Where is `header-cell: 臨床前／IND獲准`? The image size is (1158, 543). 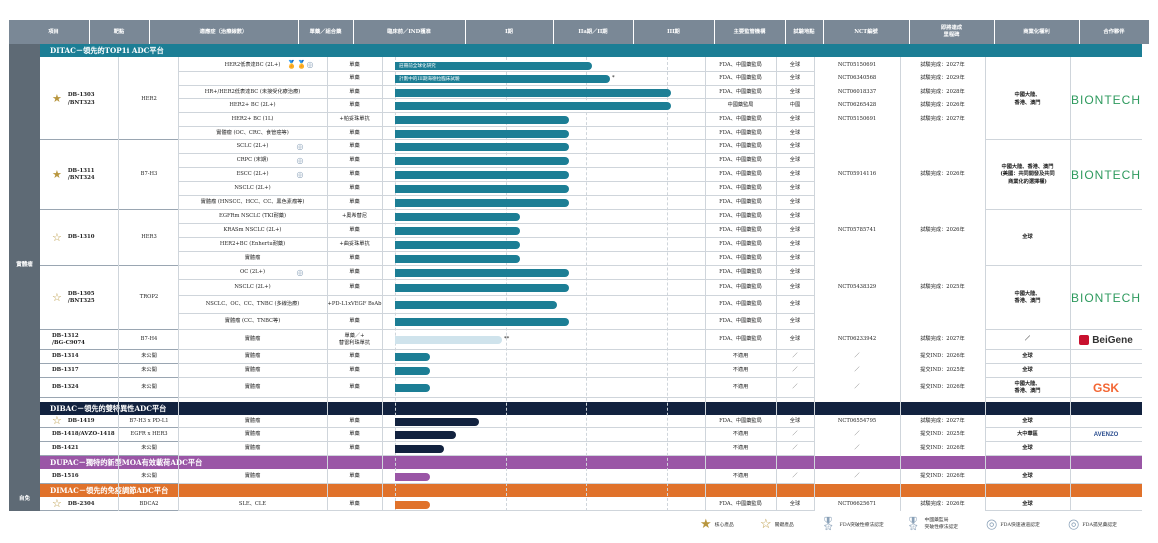 header-cell: 臨床前／IND獲准 is located at coordinates (409, 31).